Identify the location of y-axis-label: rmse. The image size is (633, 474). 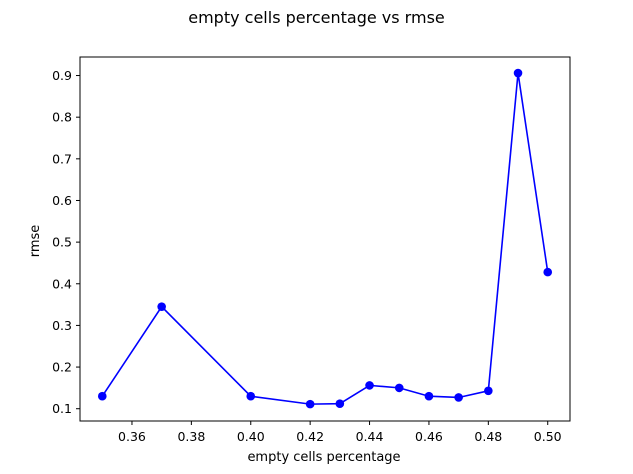
(35, 241).